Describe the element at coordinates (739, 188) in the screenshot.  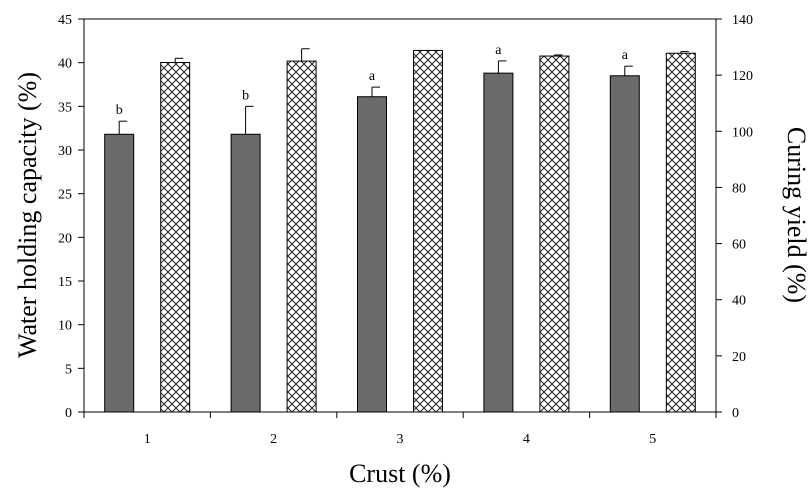
I see `y-right-tick-label: 80` at that location.